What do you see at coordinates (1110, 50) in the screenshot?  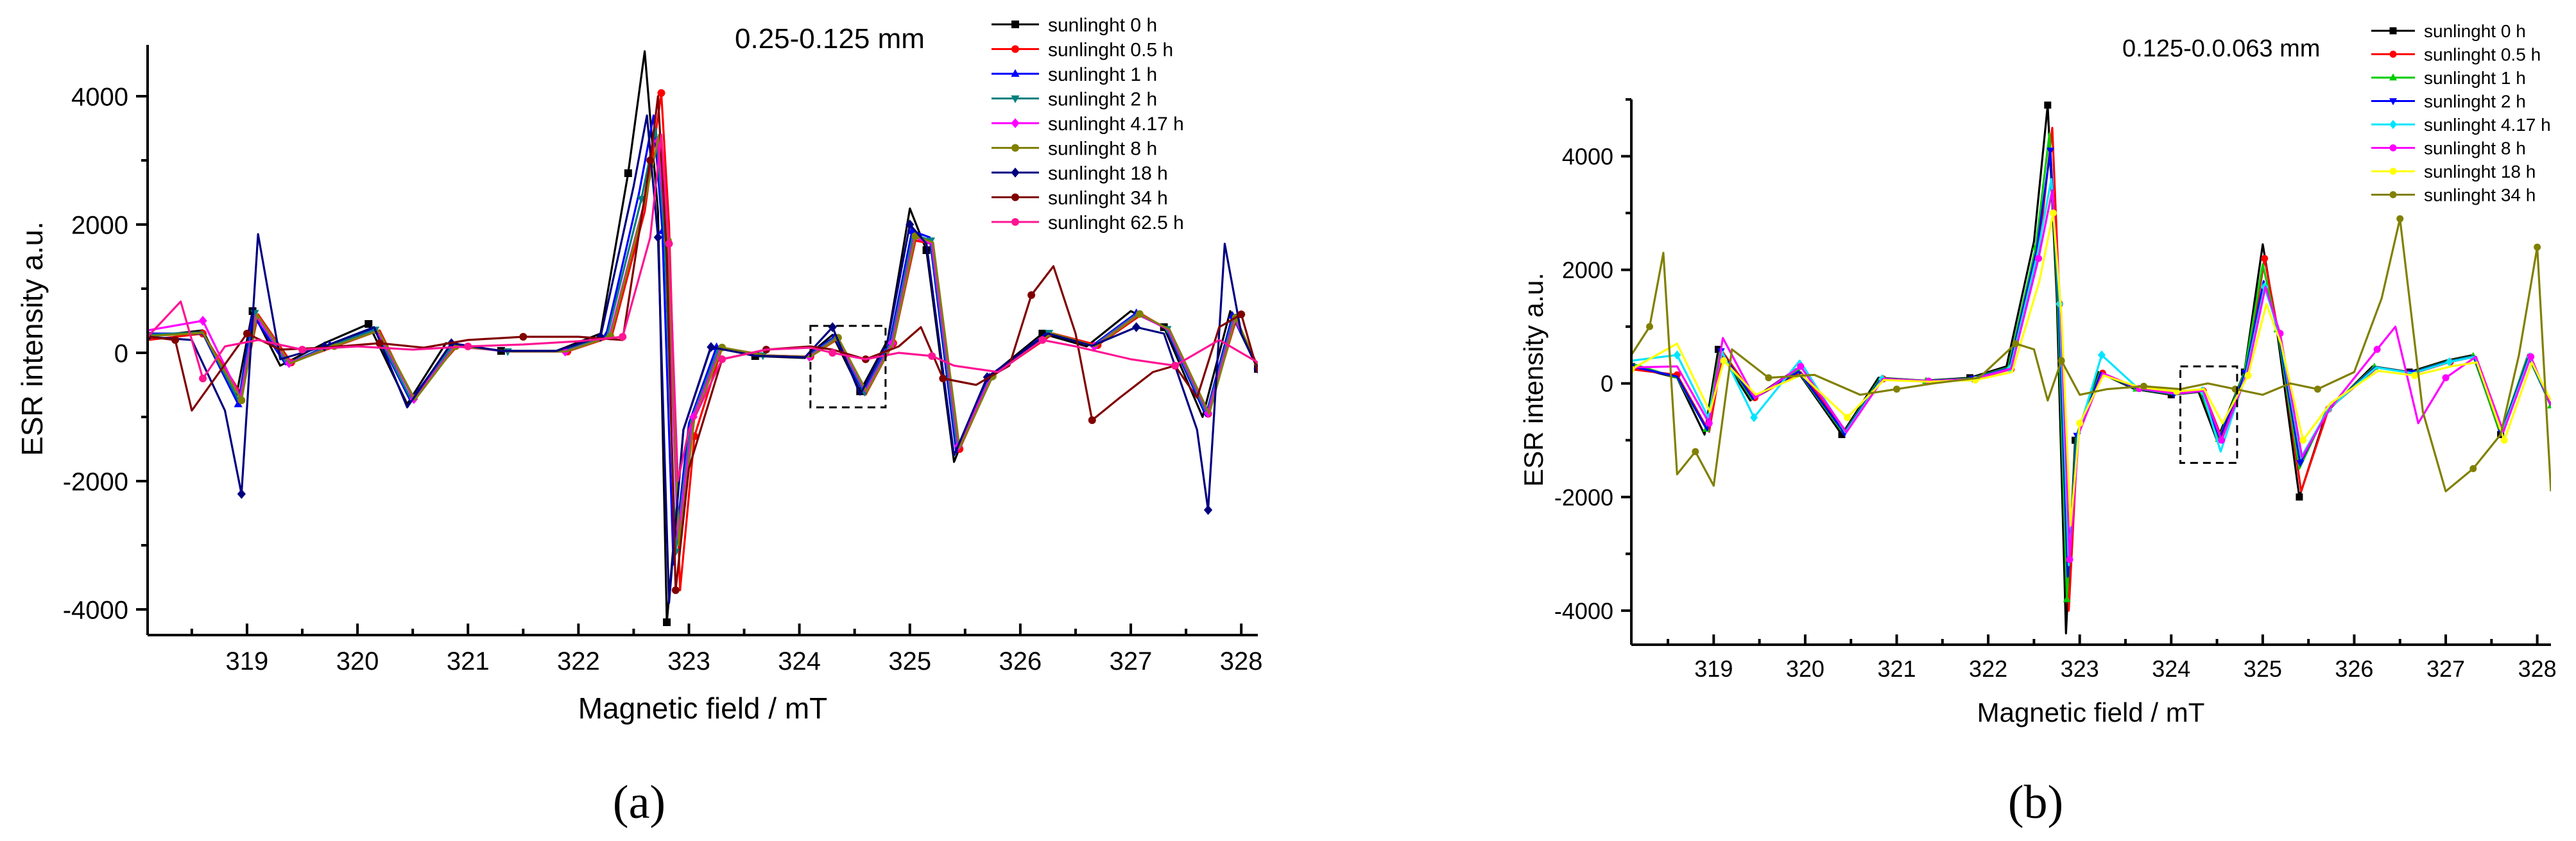 I see `legend-label: sunlinght 0.5 h` at bounding box center [1110, 50].